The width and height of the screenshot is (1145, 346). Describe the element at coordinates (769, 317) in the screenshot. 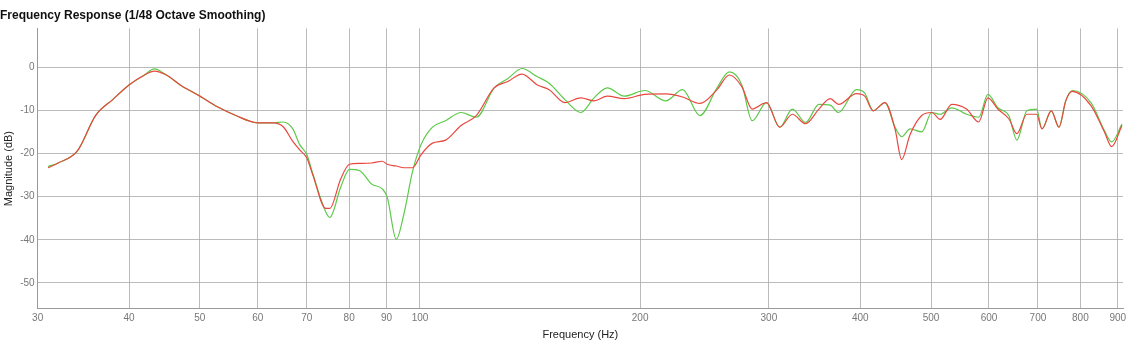

I see `x-tick-label: 300` at that location.